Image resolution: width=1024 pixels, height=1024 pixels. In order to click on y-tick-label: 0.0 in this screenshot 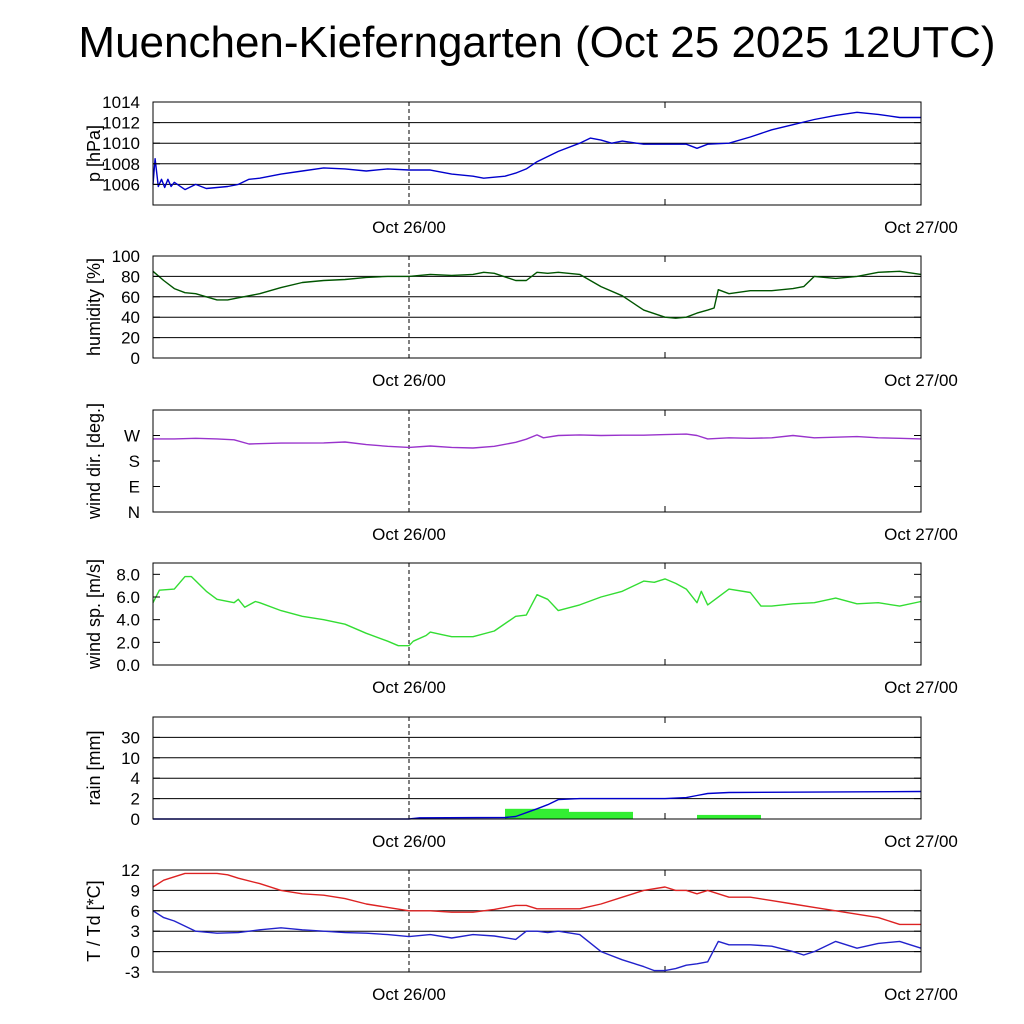, I will do `click(128, 665)`.